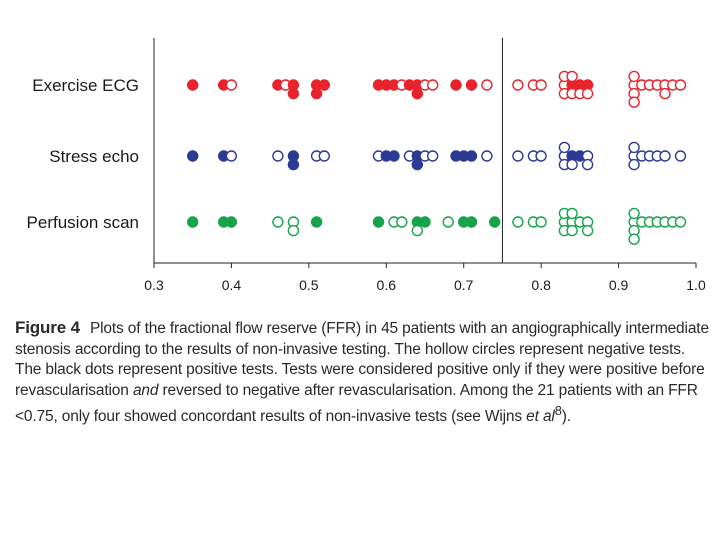  I want to click on x-tick-label: 1.0, so click(696, 285).